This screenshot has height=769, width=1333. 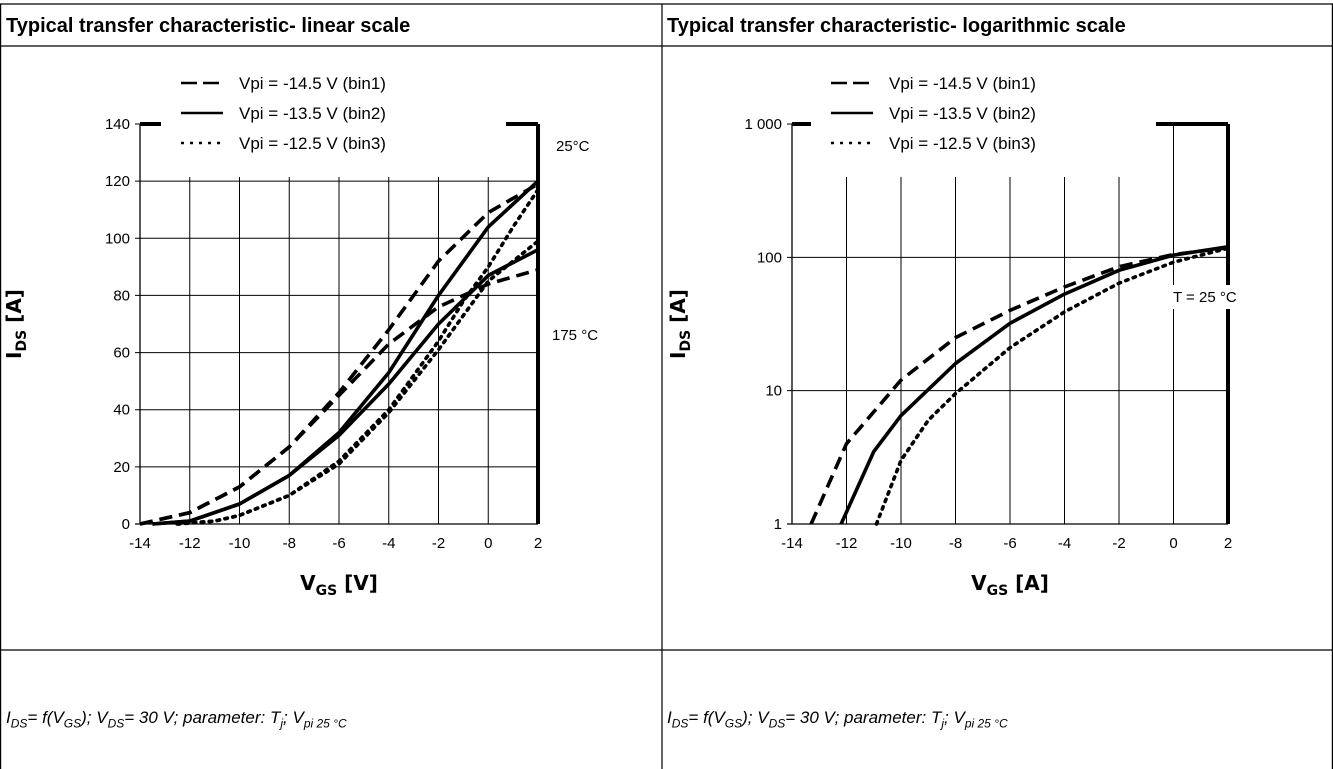 What do you see at coordinates (339, 585) in the screenshot?
I see `x-axis-title: VGS [V]` at bounding box center [339, 585].